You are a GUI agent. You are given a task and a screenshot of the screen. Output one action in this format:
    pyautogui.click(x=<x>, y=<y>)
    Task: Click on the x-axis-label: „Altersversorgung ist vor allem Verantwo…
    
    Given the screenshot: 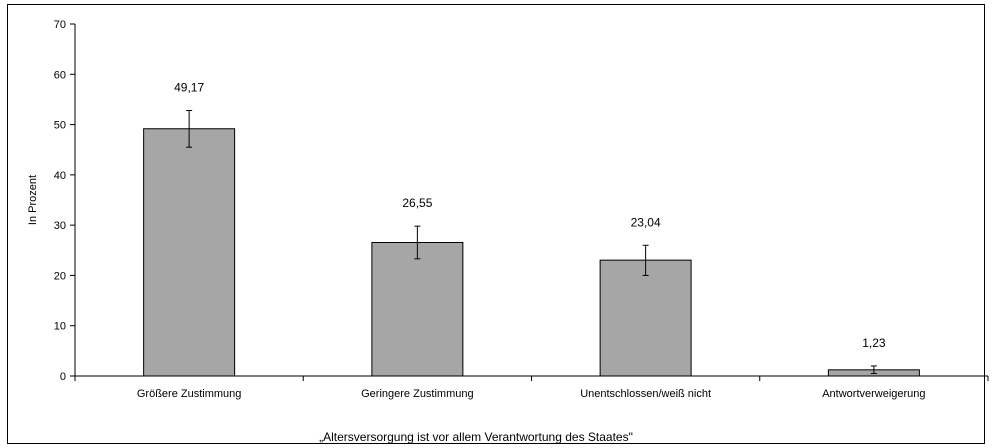 What is the action you would take?
    pyautogui.click(x=476, y=437)
    